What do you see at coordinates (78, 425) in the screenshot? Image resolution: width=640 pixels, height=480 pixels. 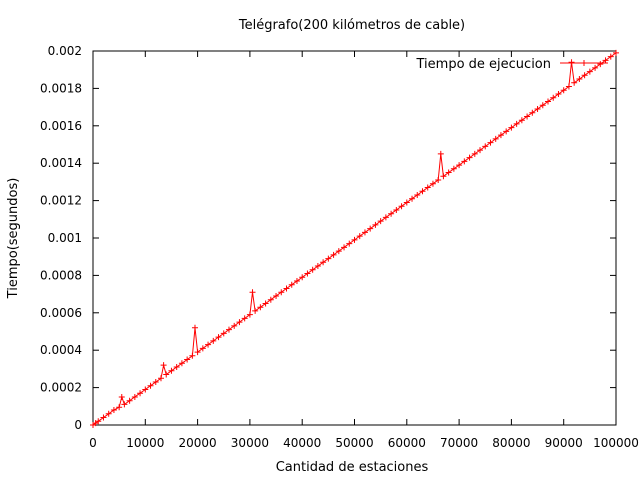 I see `y-tick-label: 0` at bounding box center [78, 425].